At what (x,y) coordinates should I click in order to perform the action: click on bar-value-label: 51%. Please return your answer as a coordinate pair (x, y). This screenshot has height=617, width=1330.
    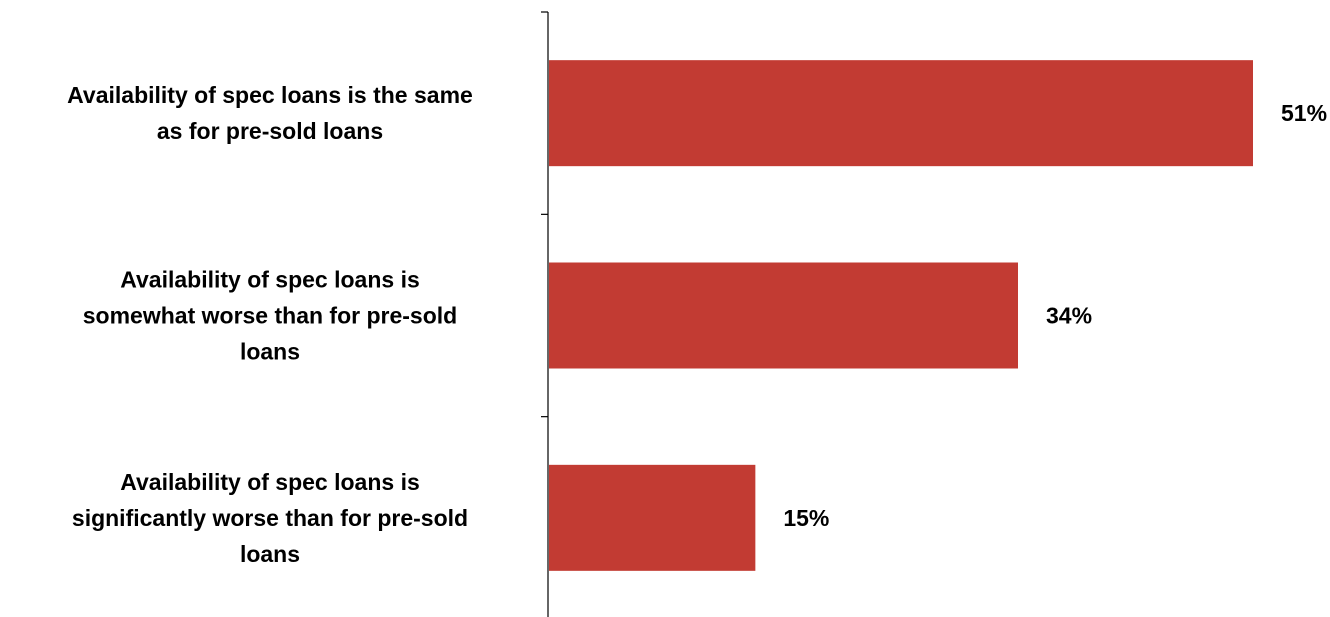
    Looking at the image, I should click on (1304, 113).